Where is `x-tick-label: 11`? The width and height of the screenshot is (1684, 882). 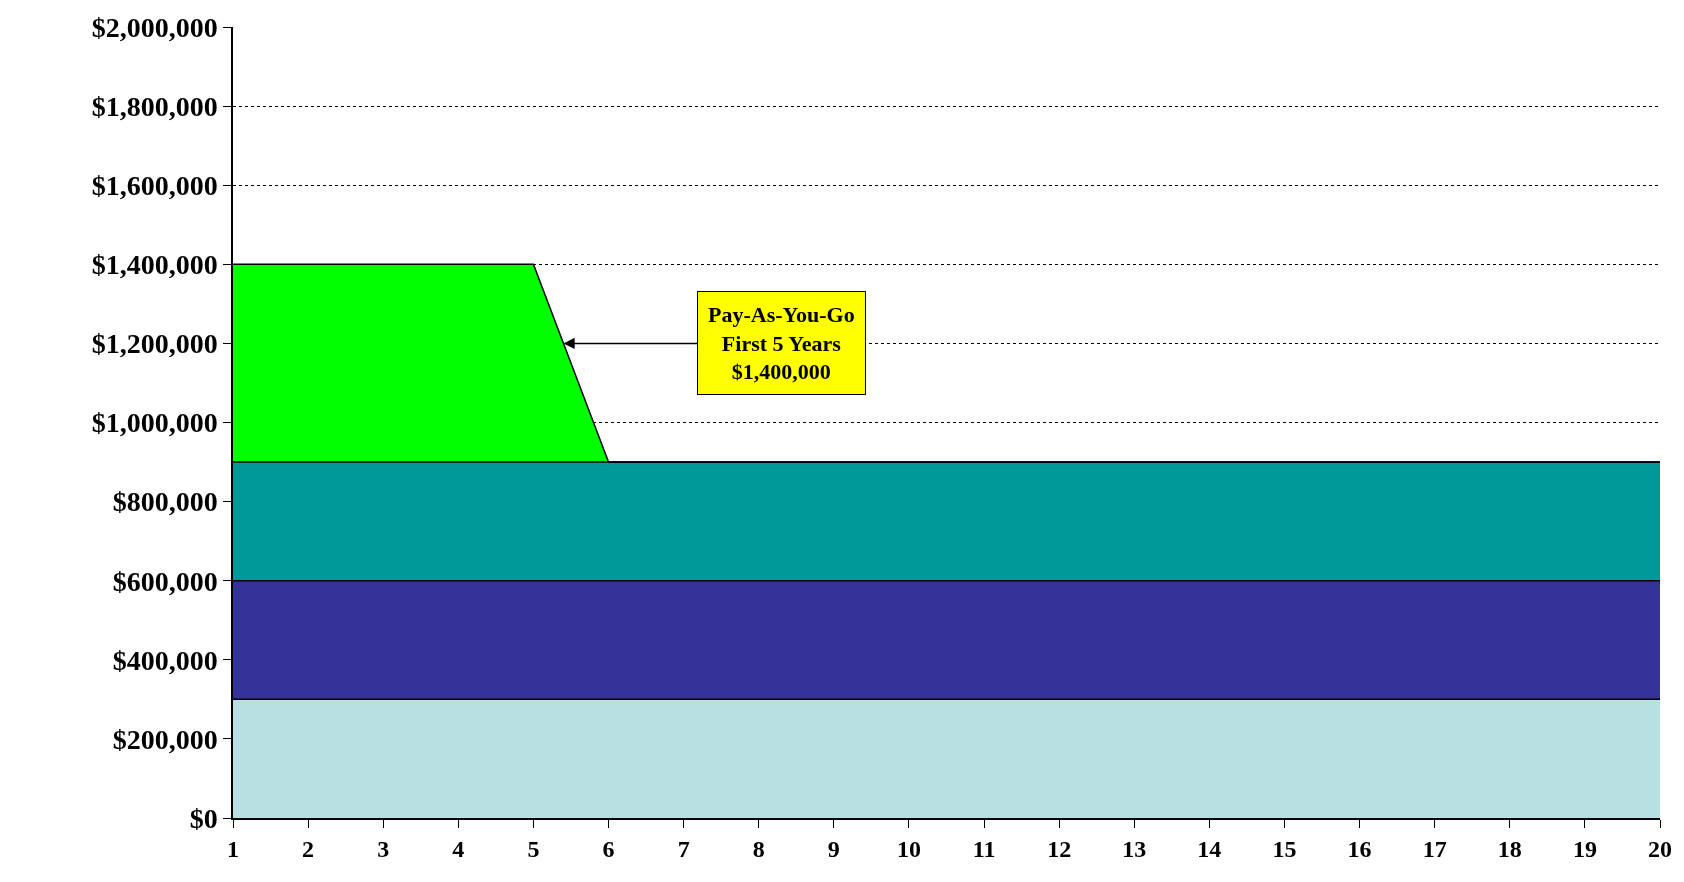 x-tick-label: 11 is located at coordinates (984, 848).